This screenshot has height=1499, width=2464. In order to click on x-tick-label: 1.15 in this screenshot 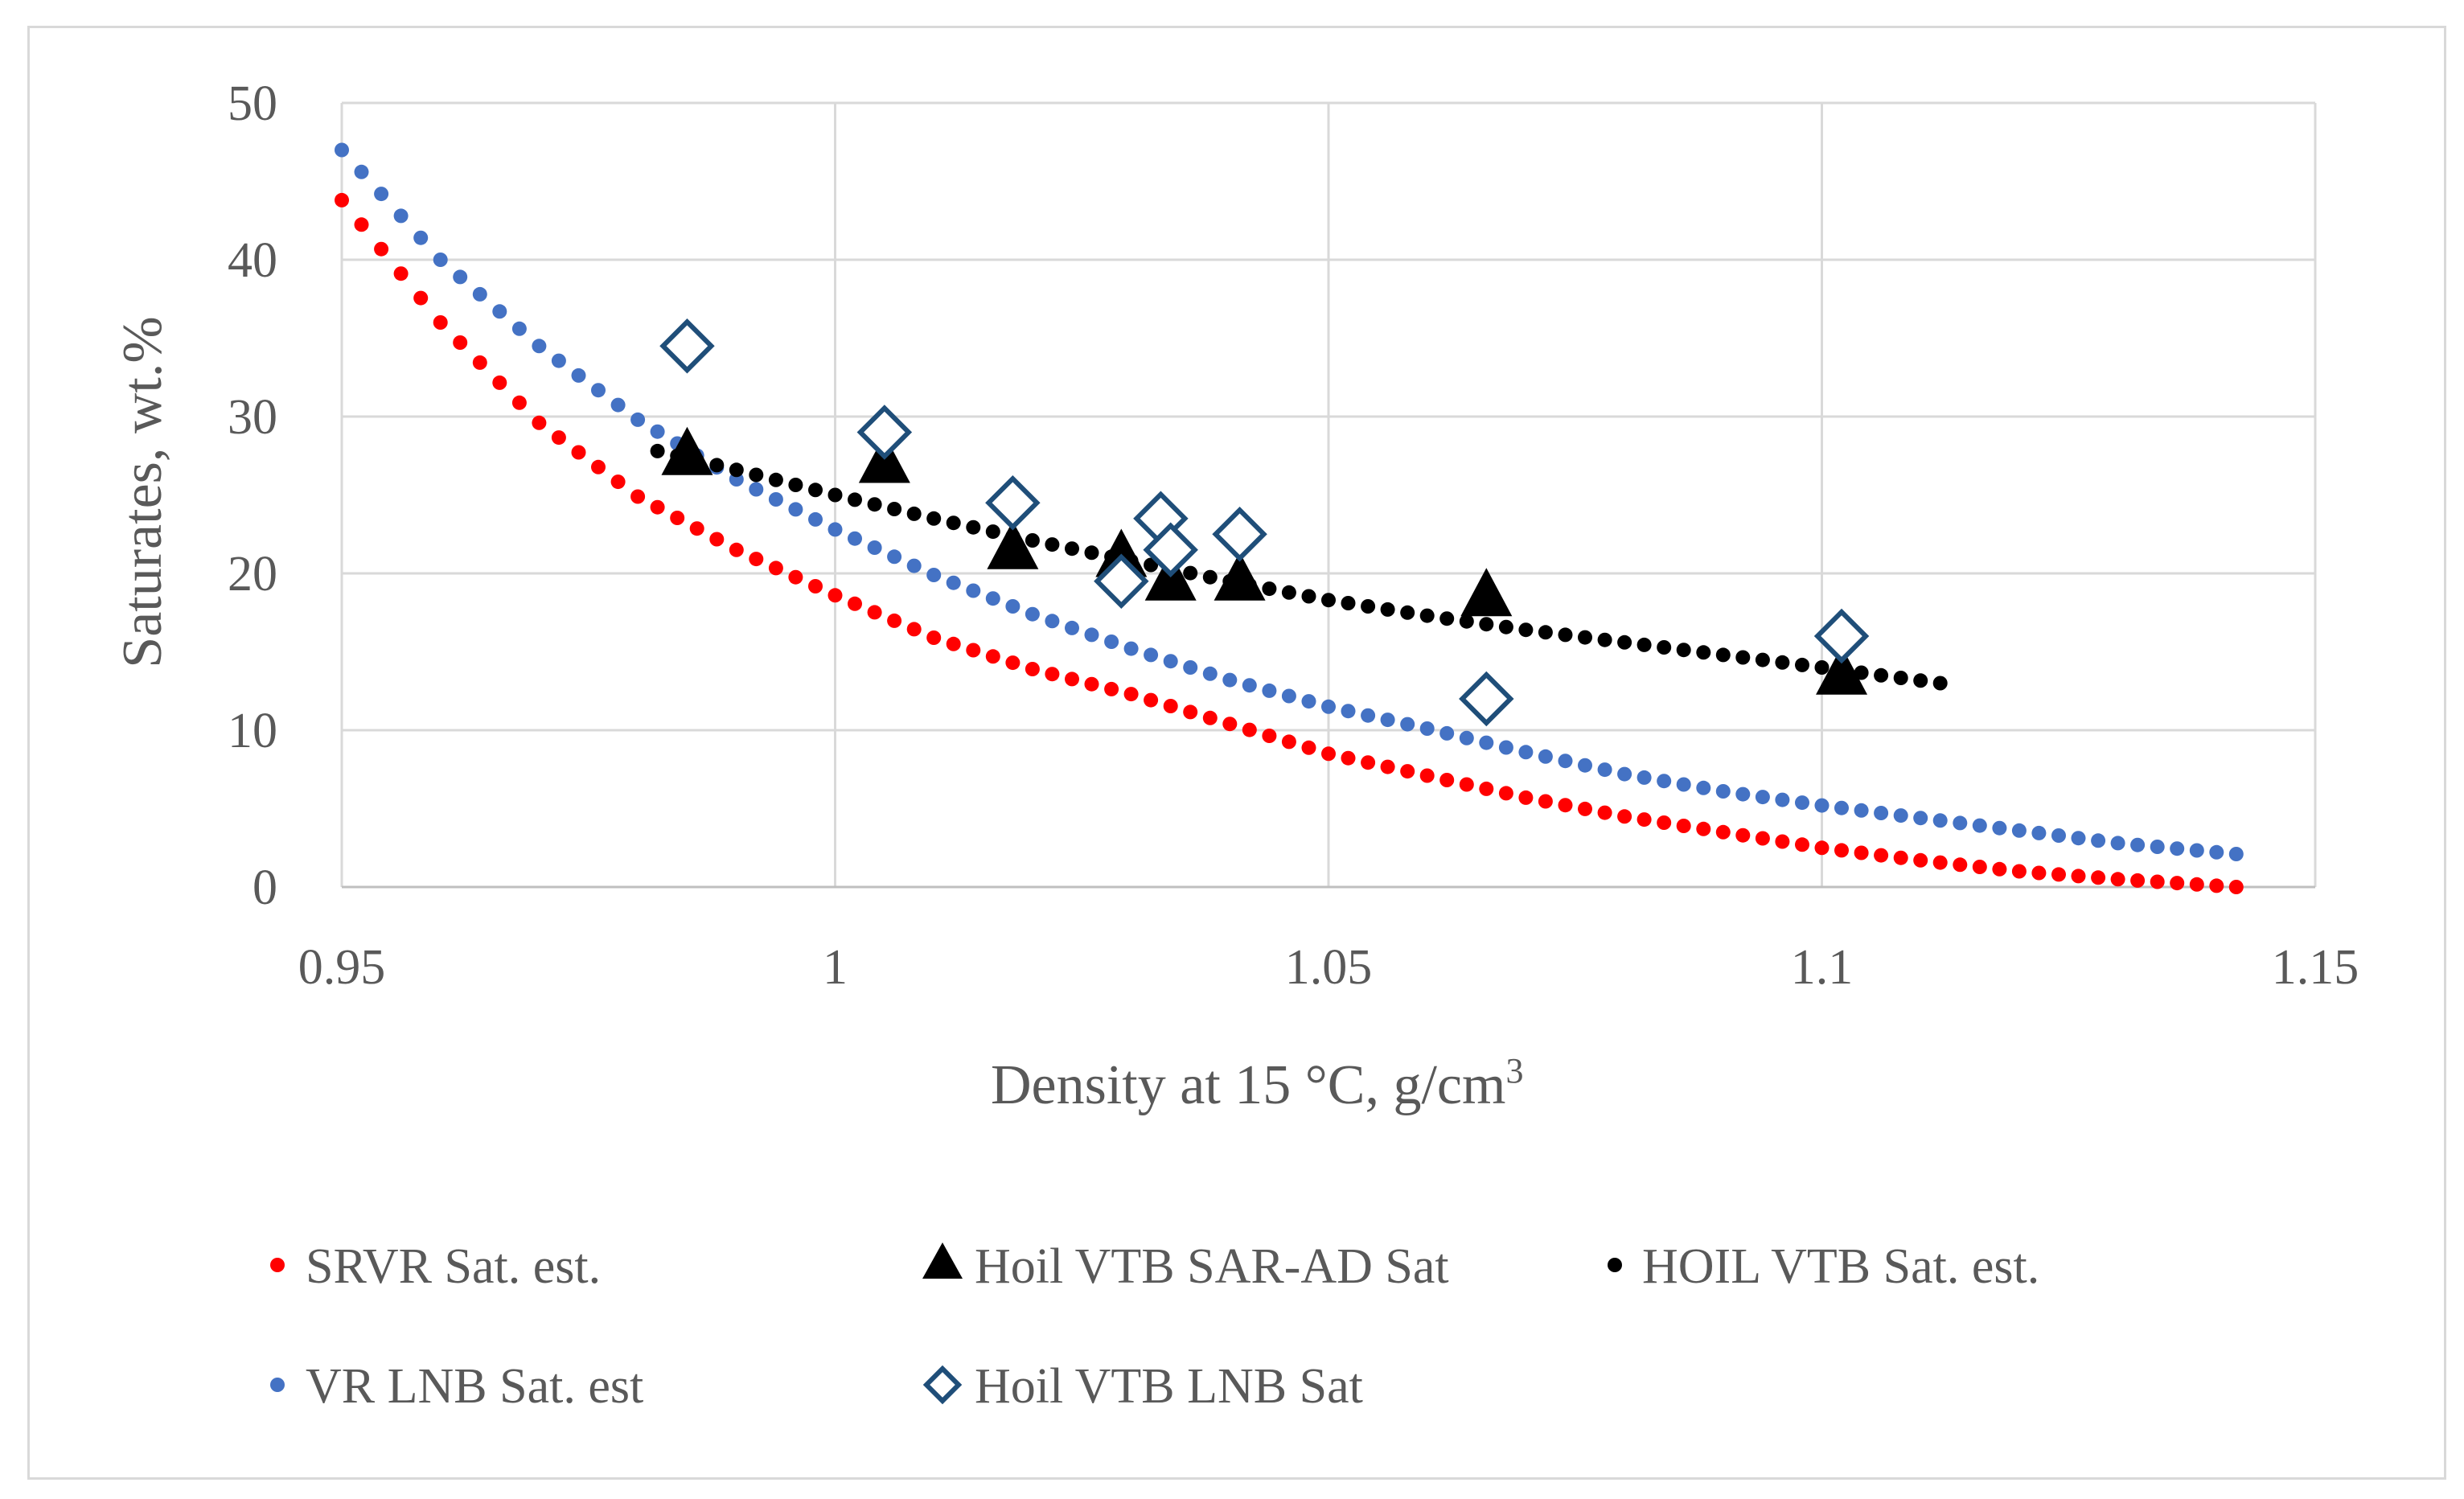, I will do `click(2315, 967)`.